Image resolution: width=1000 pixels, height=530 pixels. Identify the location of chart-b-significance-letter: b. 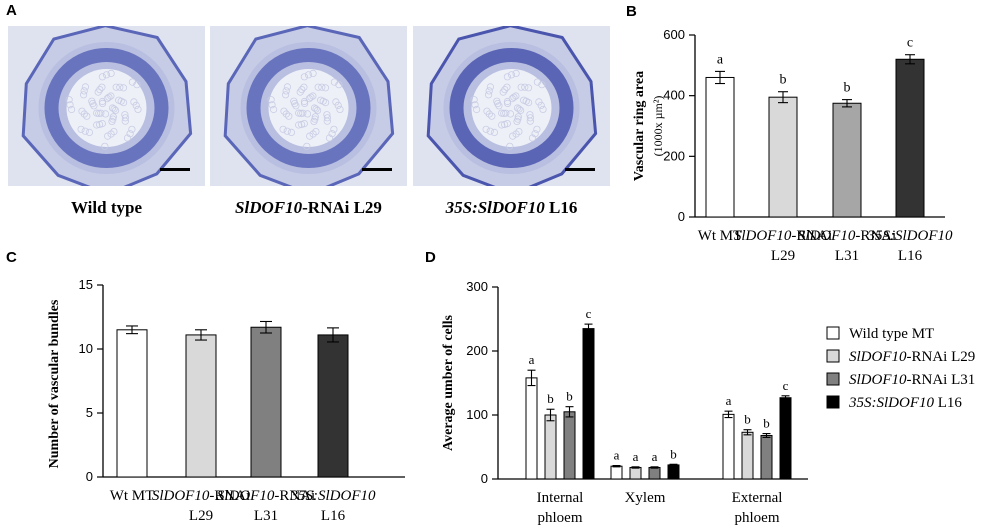
(783, 80).